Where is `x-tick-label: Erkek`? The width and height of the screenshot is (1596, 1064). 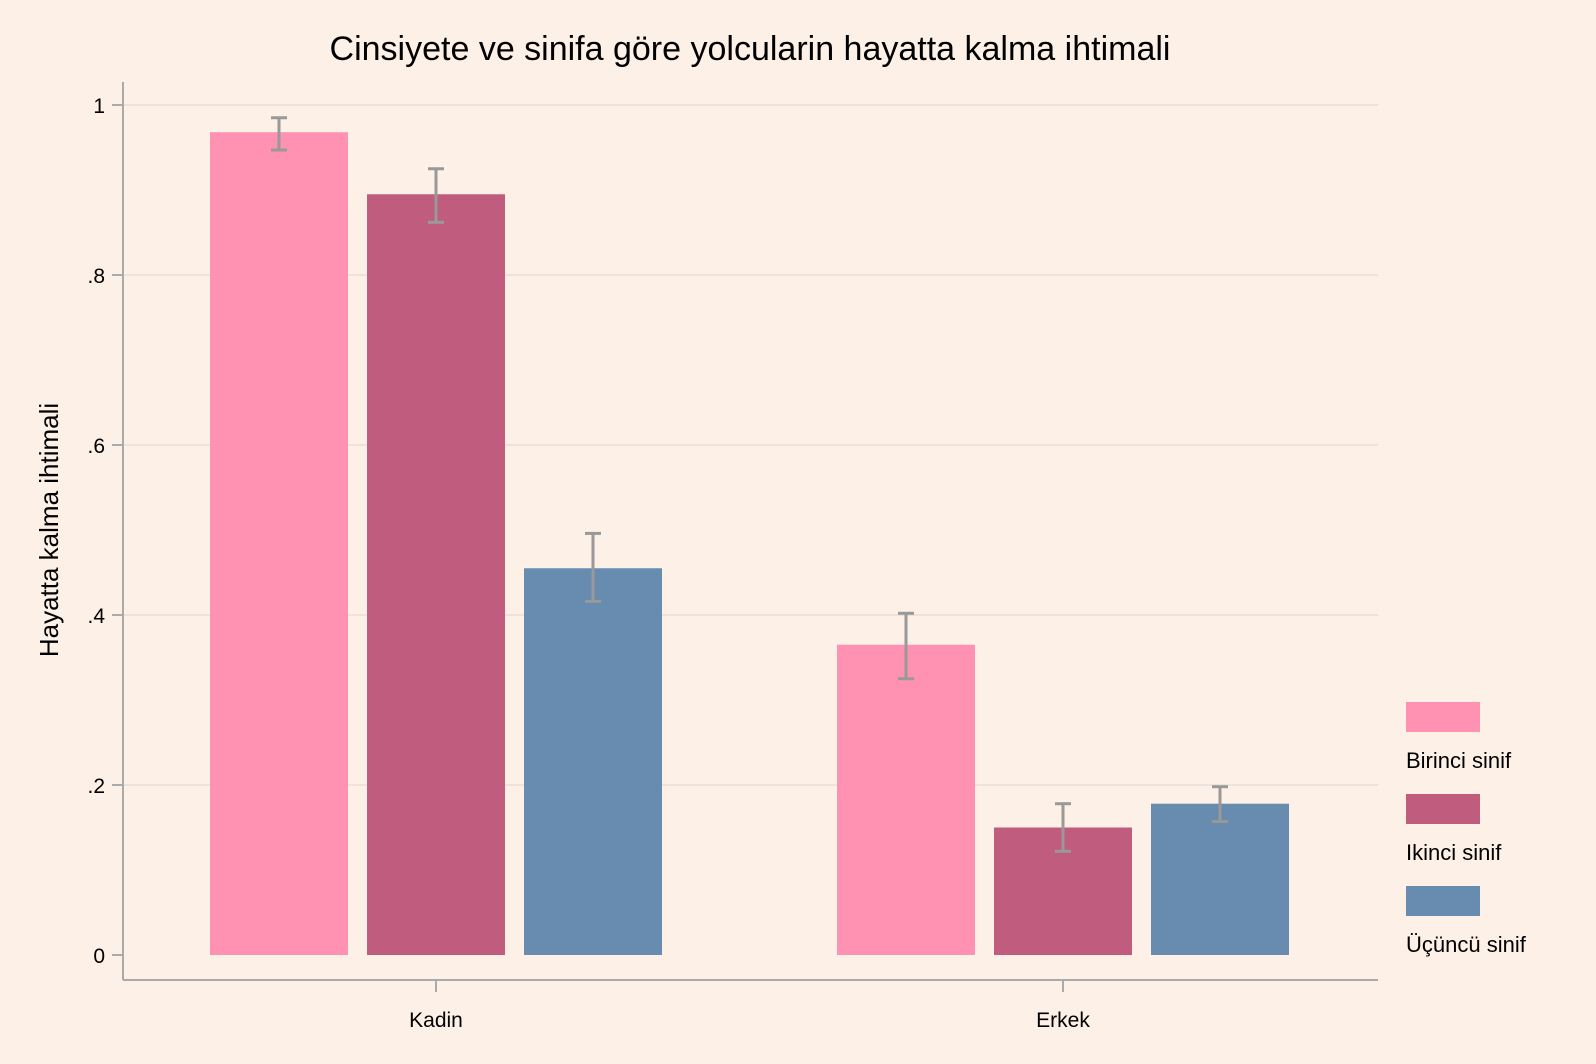
x-tick-label: Erkek is located at coordinates (1063, 1020).